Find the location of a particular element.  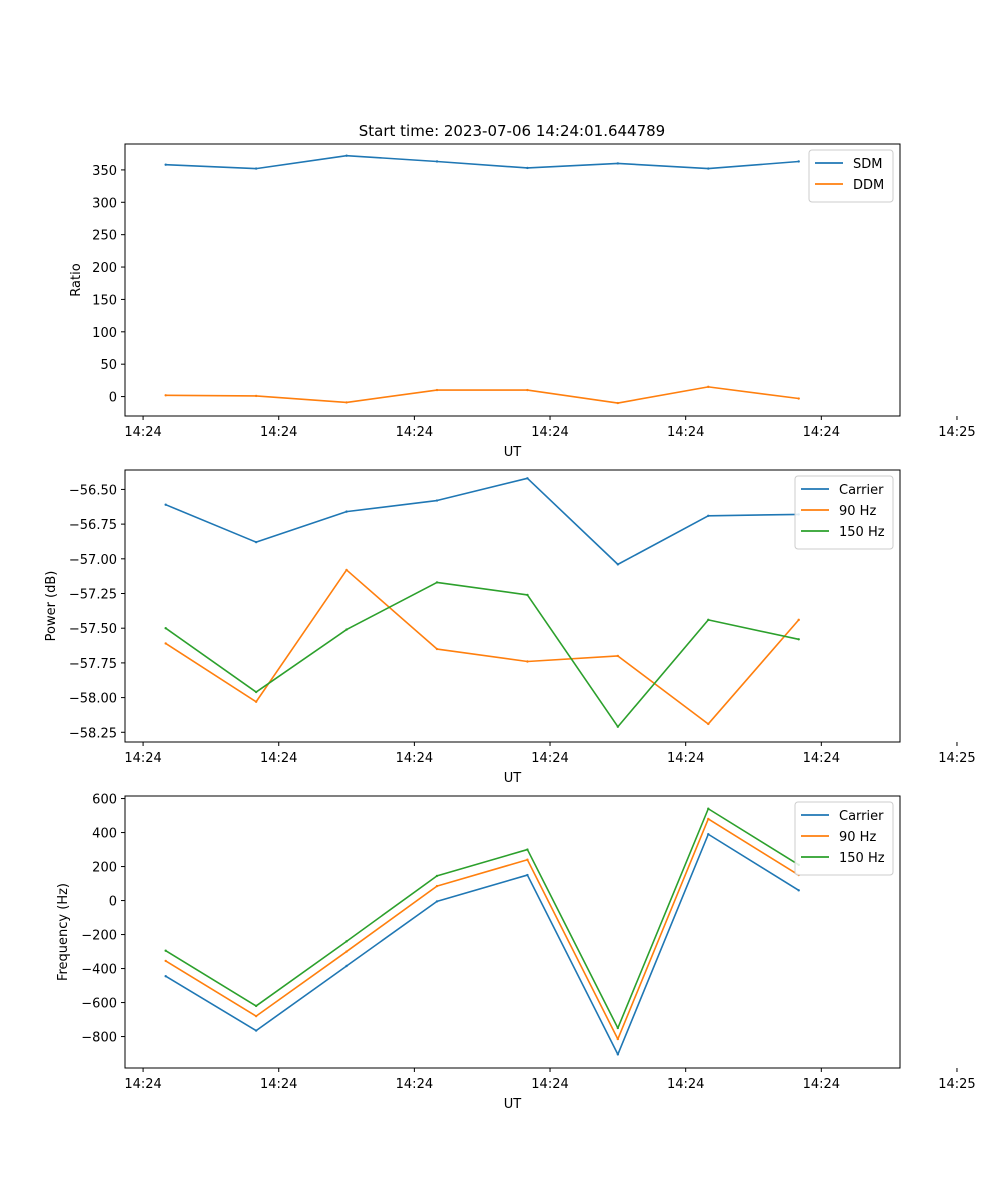

chart-2-y-tick-label: −57.25 is located at coordinates (93, 595).